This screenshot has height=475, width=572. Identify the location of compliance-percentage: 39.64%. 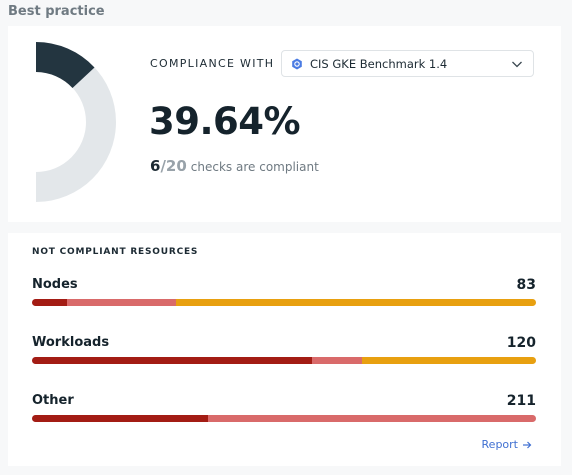
(225, 121).